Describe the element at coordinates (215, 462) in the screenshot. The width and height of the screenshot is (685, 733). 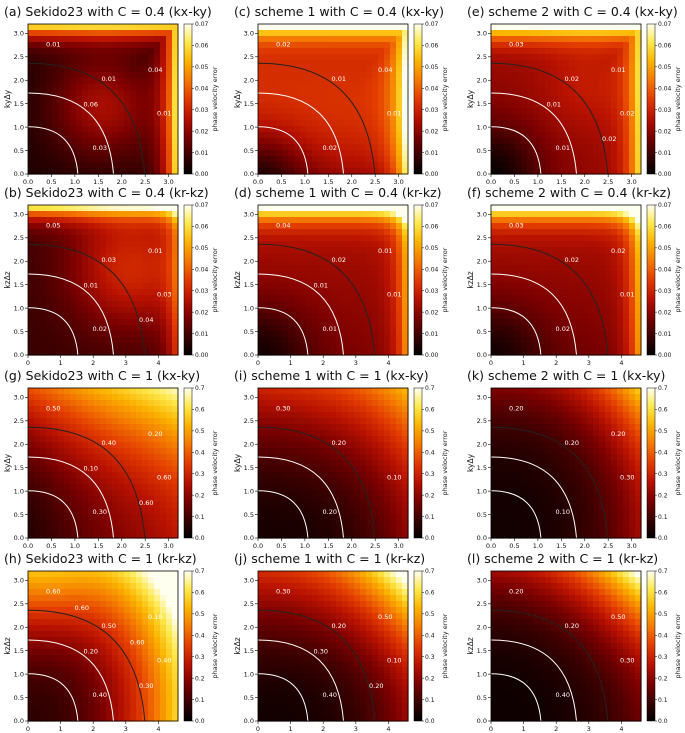
I see `colorbar-label: phase velocity error` at that location.